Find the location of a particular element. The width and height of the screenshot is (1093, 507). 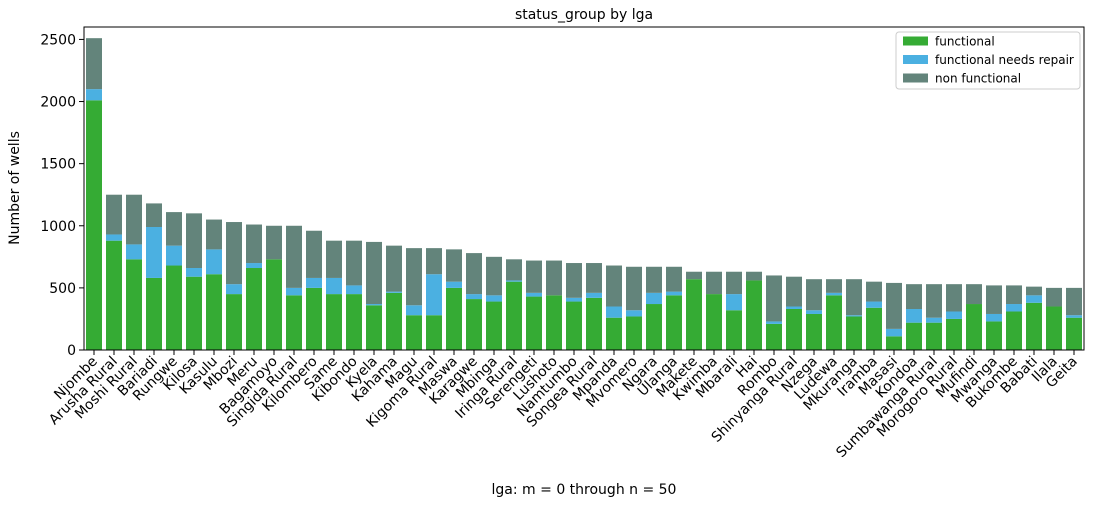

bar-hai-non-functional is located at coordinates (754, 276).